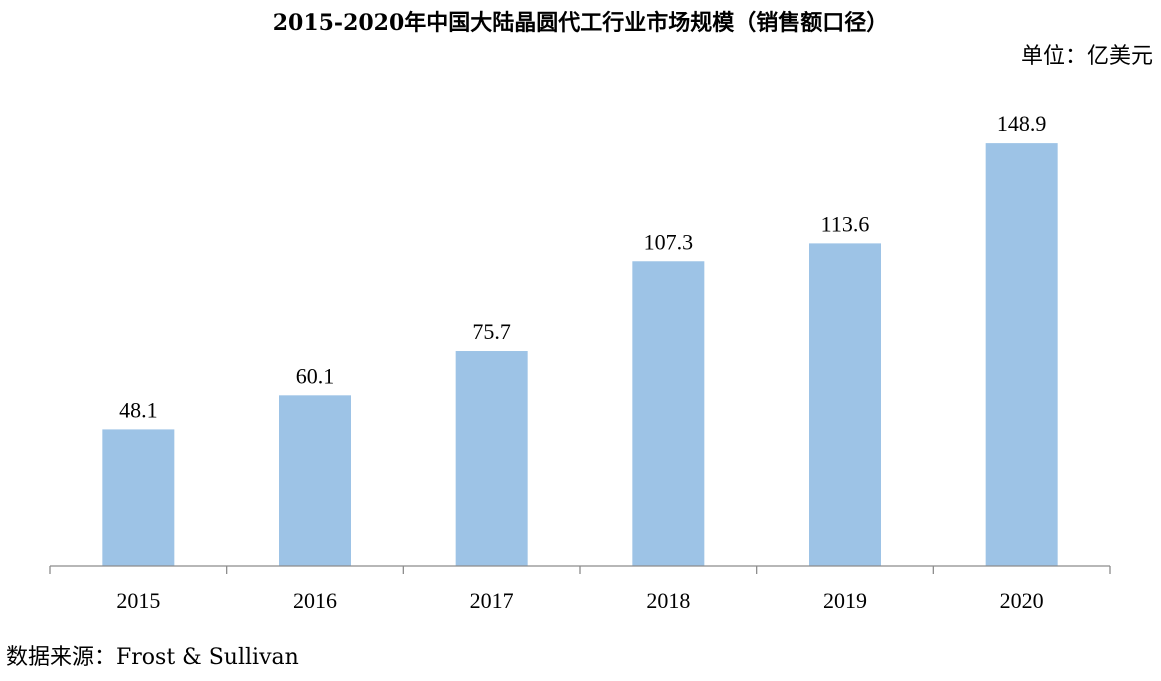 The height and width of the screenshot is (681, 1161). What do you see at coordinates (1086, 56) in the screenshot?
I see `unit-label: 单位：亿美元` at bounding box center [1086, 56].